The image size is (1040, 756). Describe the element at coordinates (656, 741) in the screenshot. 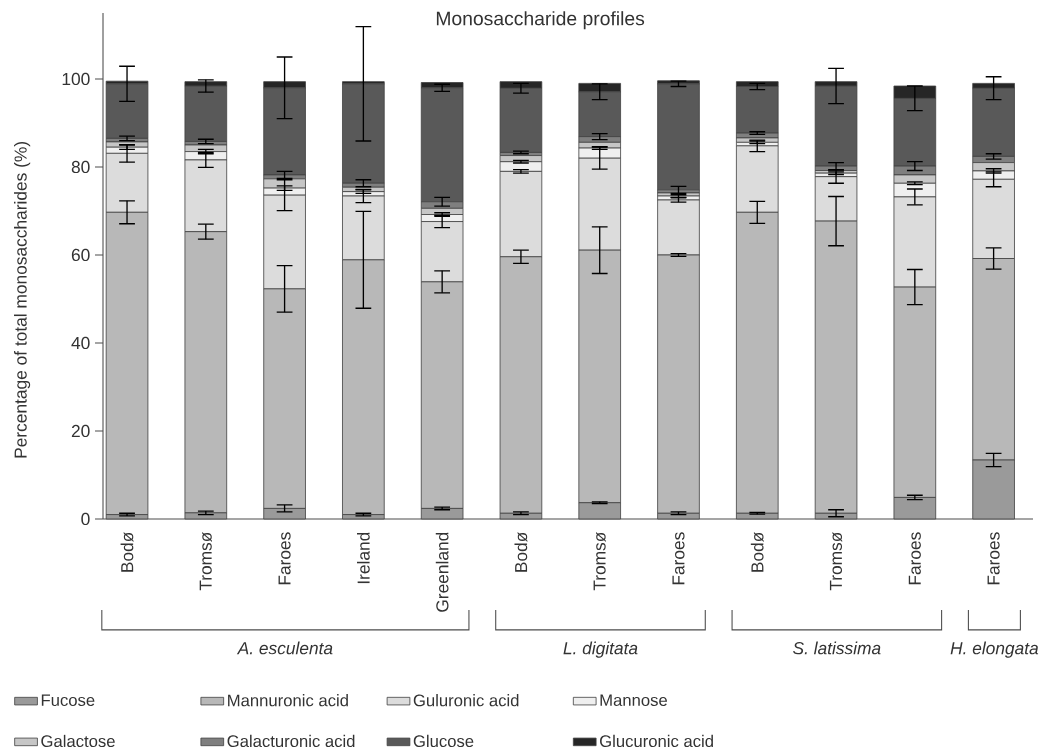

I see `legend-label: Glucuronic acid` at that location.